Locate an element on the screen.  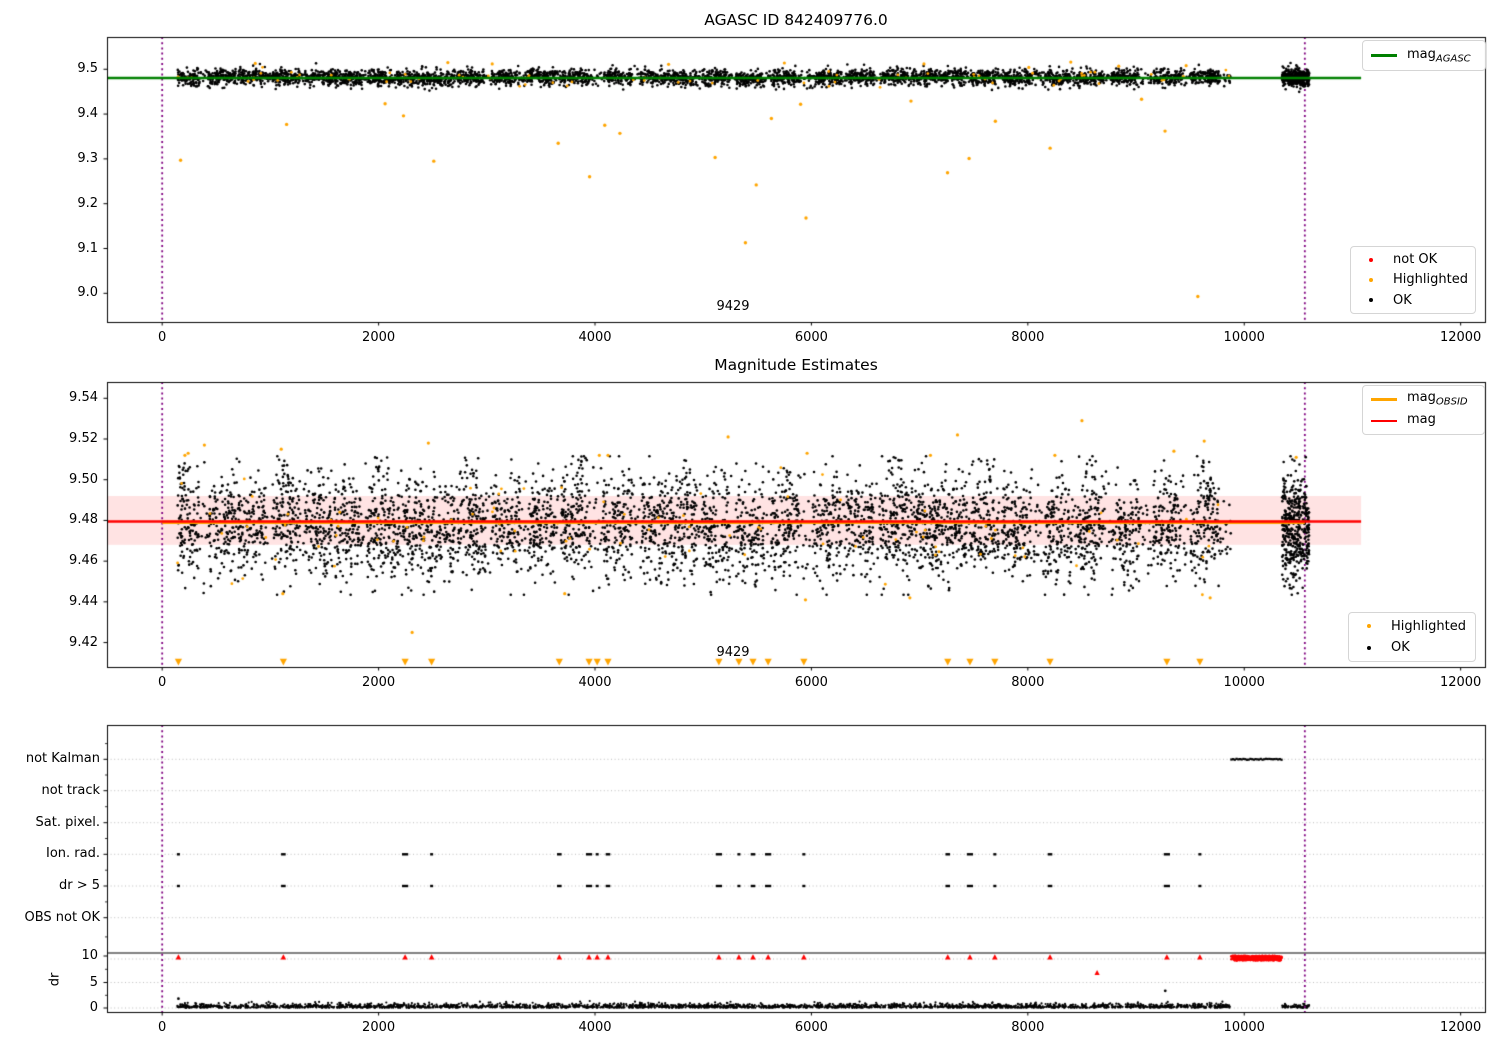
dr-tick-label: 10 is located at coordinates (89, 955).